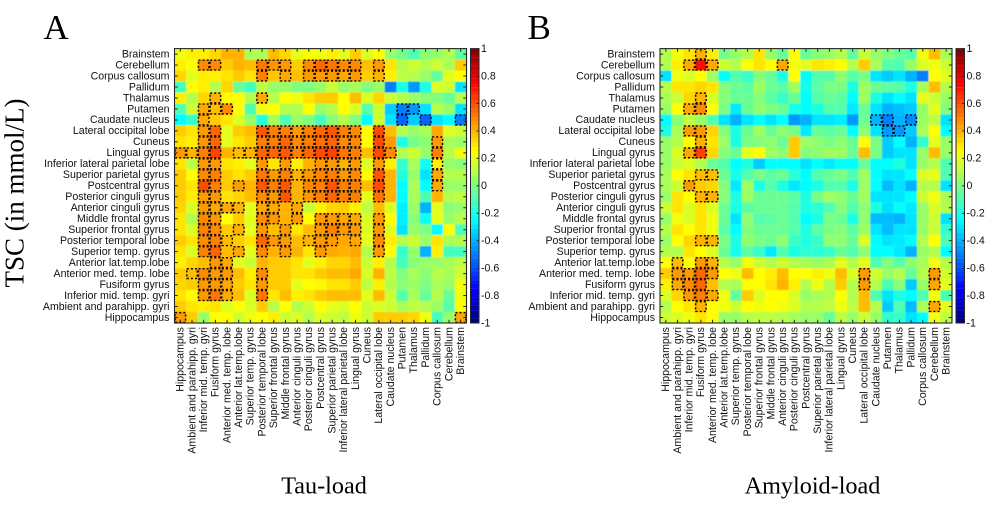 This screenshot has height=520, width=1001. Describe the element at coordinates (57, 27) in the screenshot. I see `svg-text: A` at that location.